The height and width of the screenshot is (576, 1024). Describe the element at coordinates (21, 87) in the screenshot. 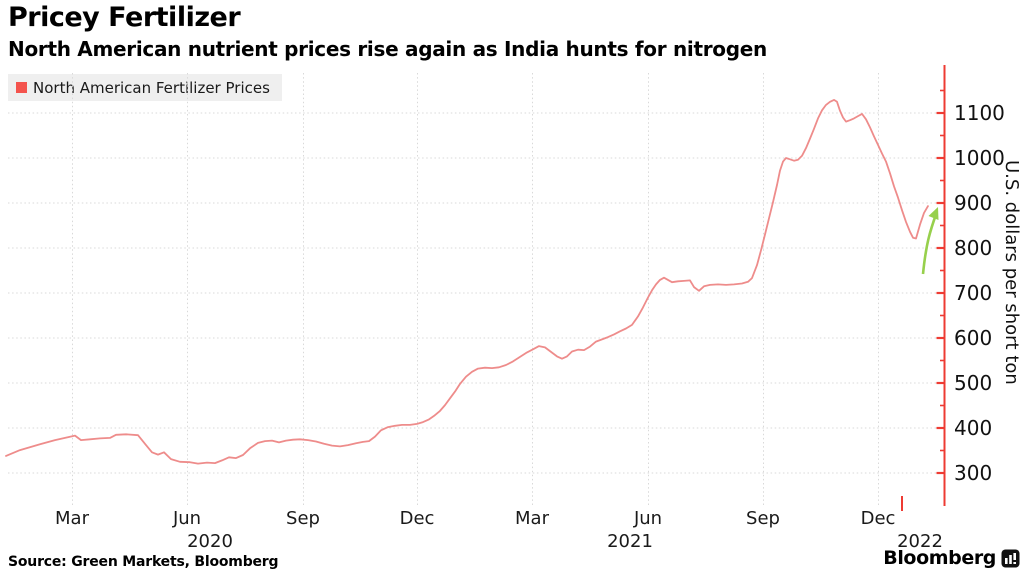

I see `legend-swatch-icon` at that location.